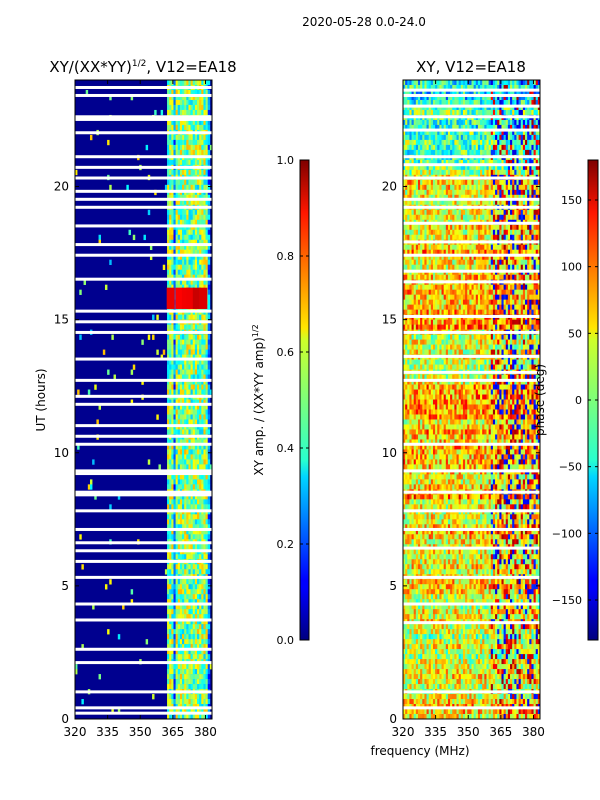 The width and height of the screenshot is (600, 800). What do you see at coordinates (190, 298) in the screenshot?
I see `amplitude-rfi-burst` at bounding box center [190, 298].